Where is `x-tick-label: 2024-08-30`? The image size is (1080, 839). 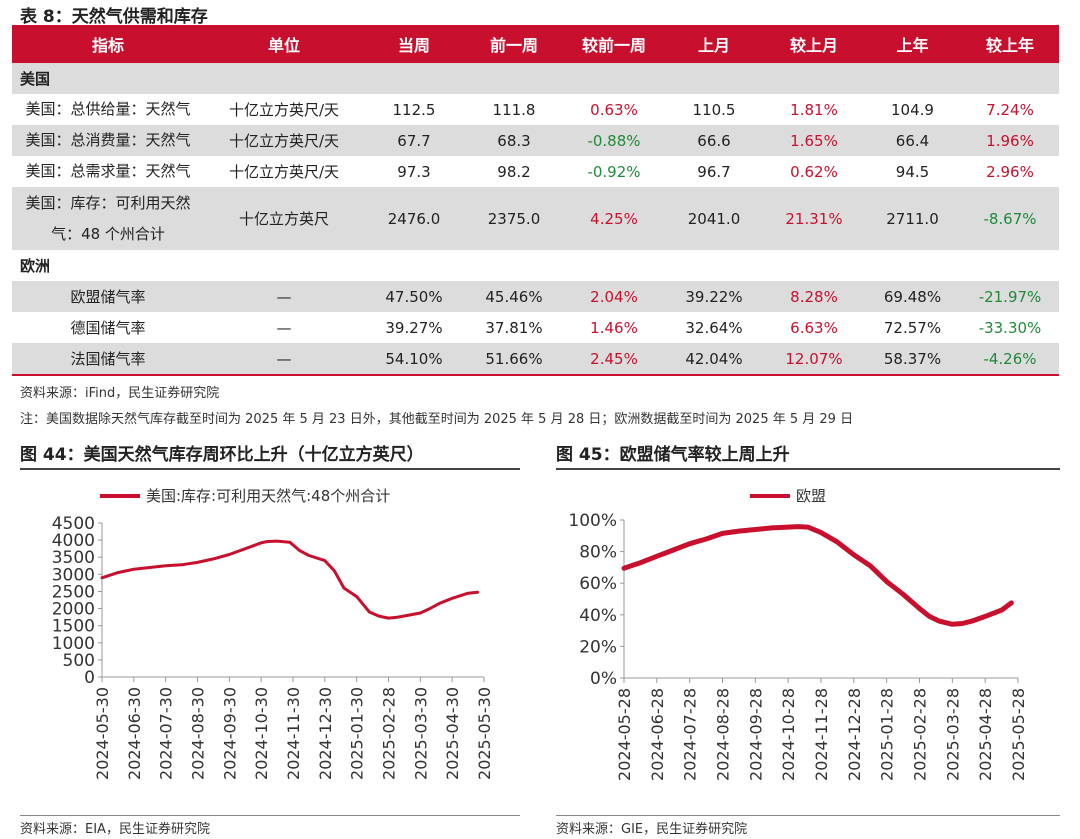
x-tick-label: 2024-08-30 is located at coordinates (198, 733).